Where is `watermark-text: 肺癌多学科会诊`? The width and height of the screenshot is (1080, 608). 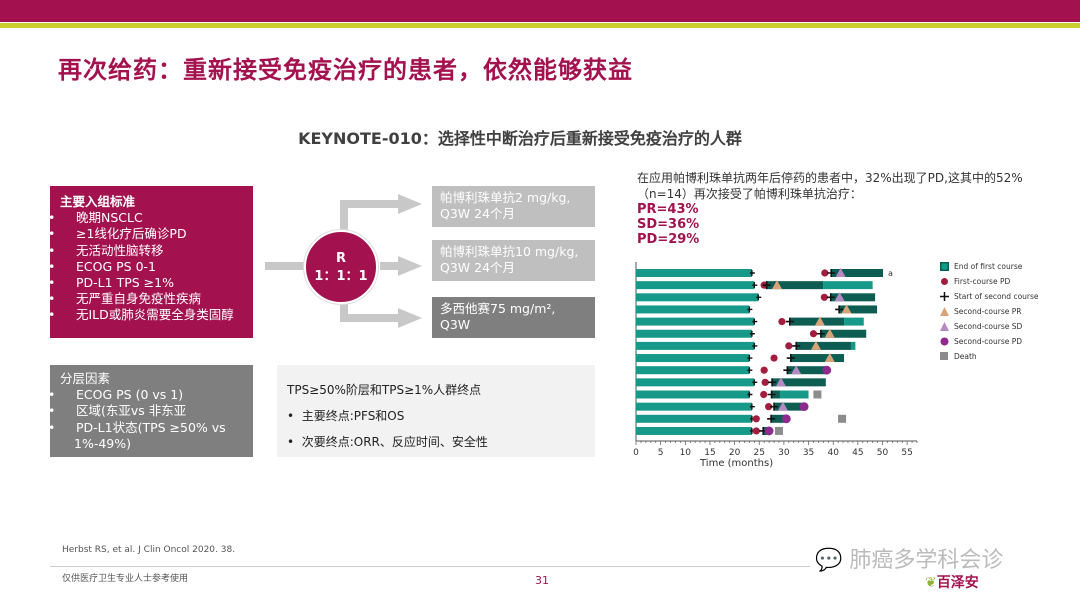 watermark-text: 肺癌多学科会诊 is located at coordinates (926, 560).